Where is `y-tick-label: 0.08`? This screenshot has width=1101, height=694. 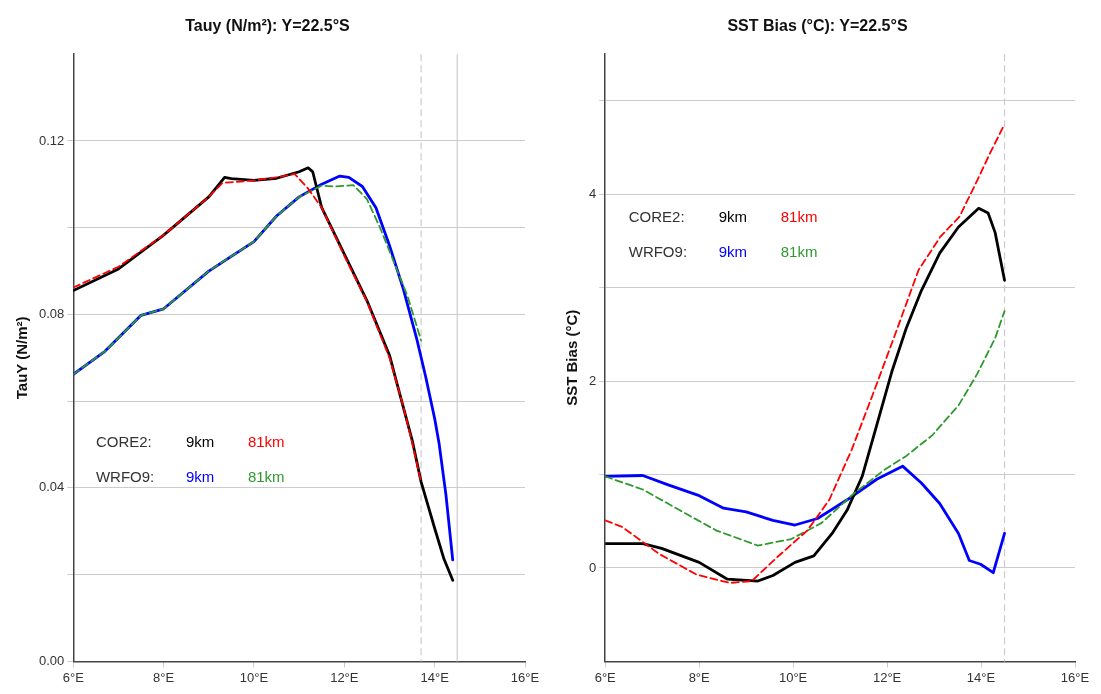
y-tick-label: 0.08 is located at coordinates (51, 314).